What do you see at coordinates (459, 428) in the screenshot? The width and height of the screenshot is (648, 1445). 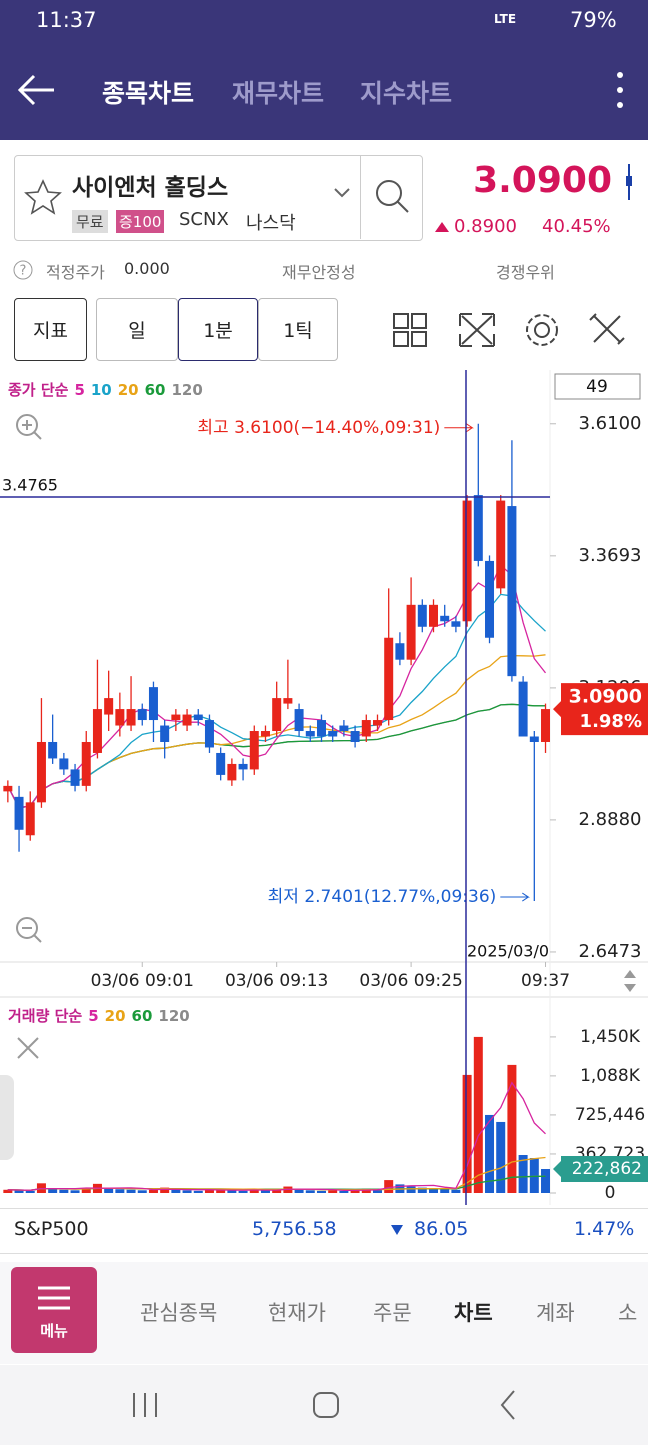 I see `high-arrow` at bounding box center [459, 428].